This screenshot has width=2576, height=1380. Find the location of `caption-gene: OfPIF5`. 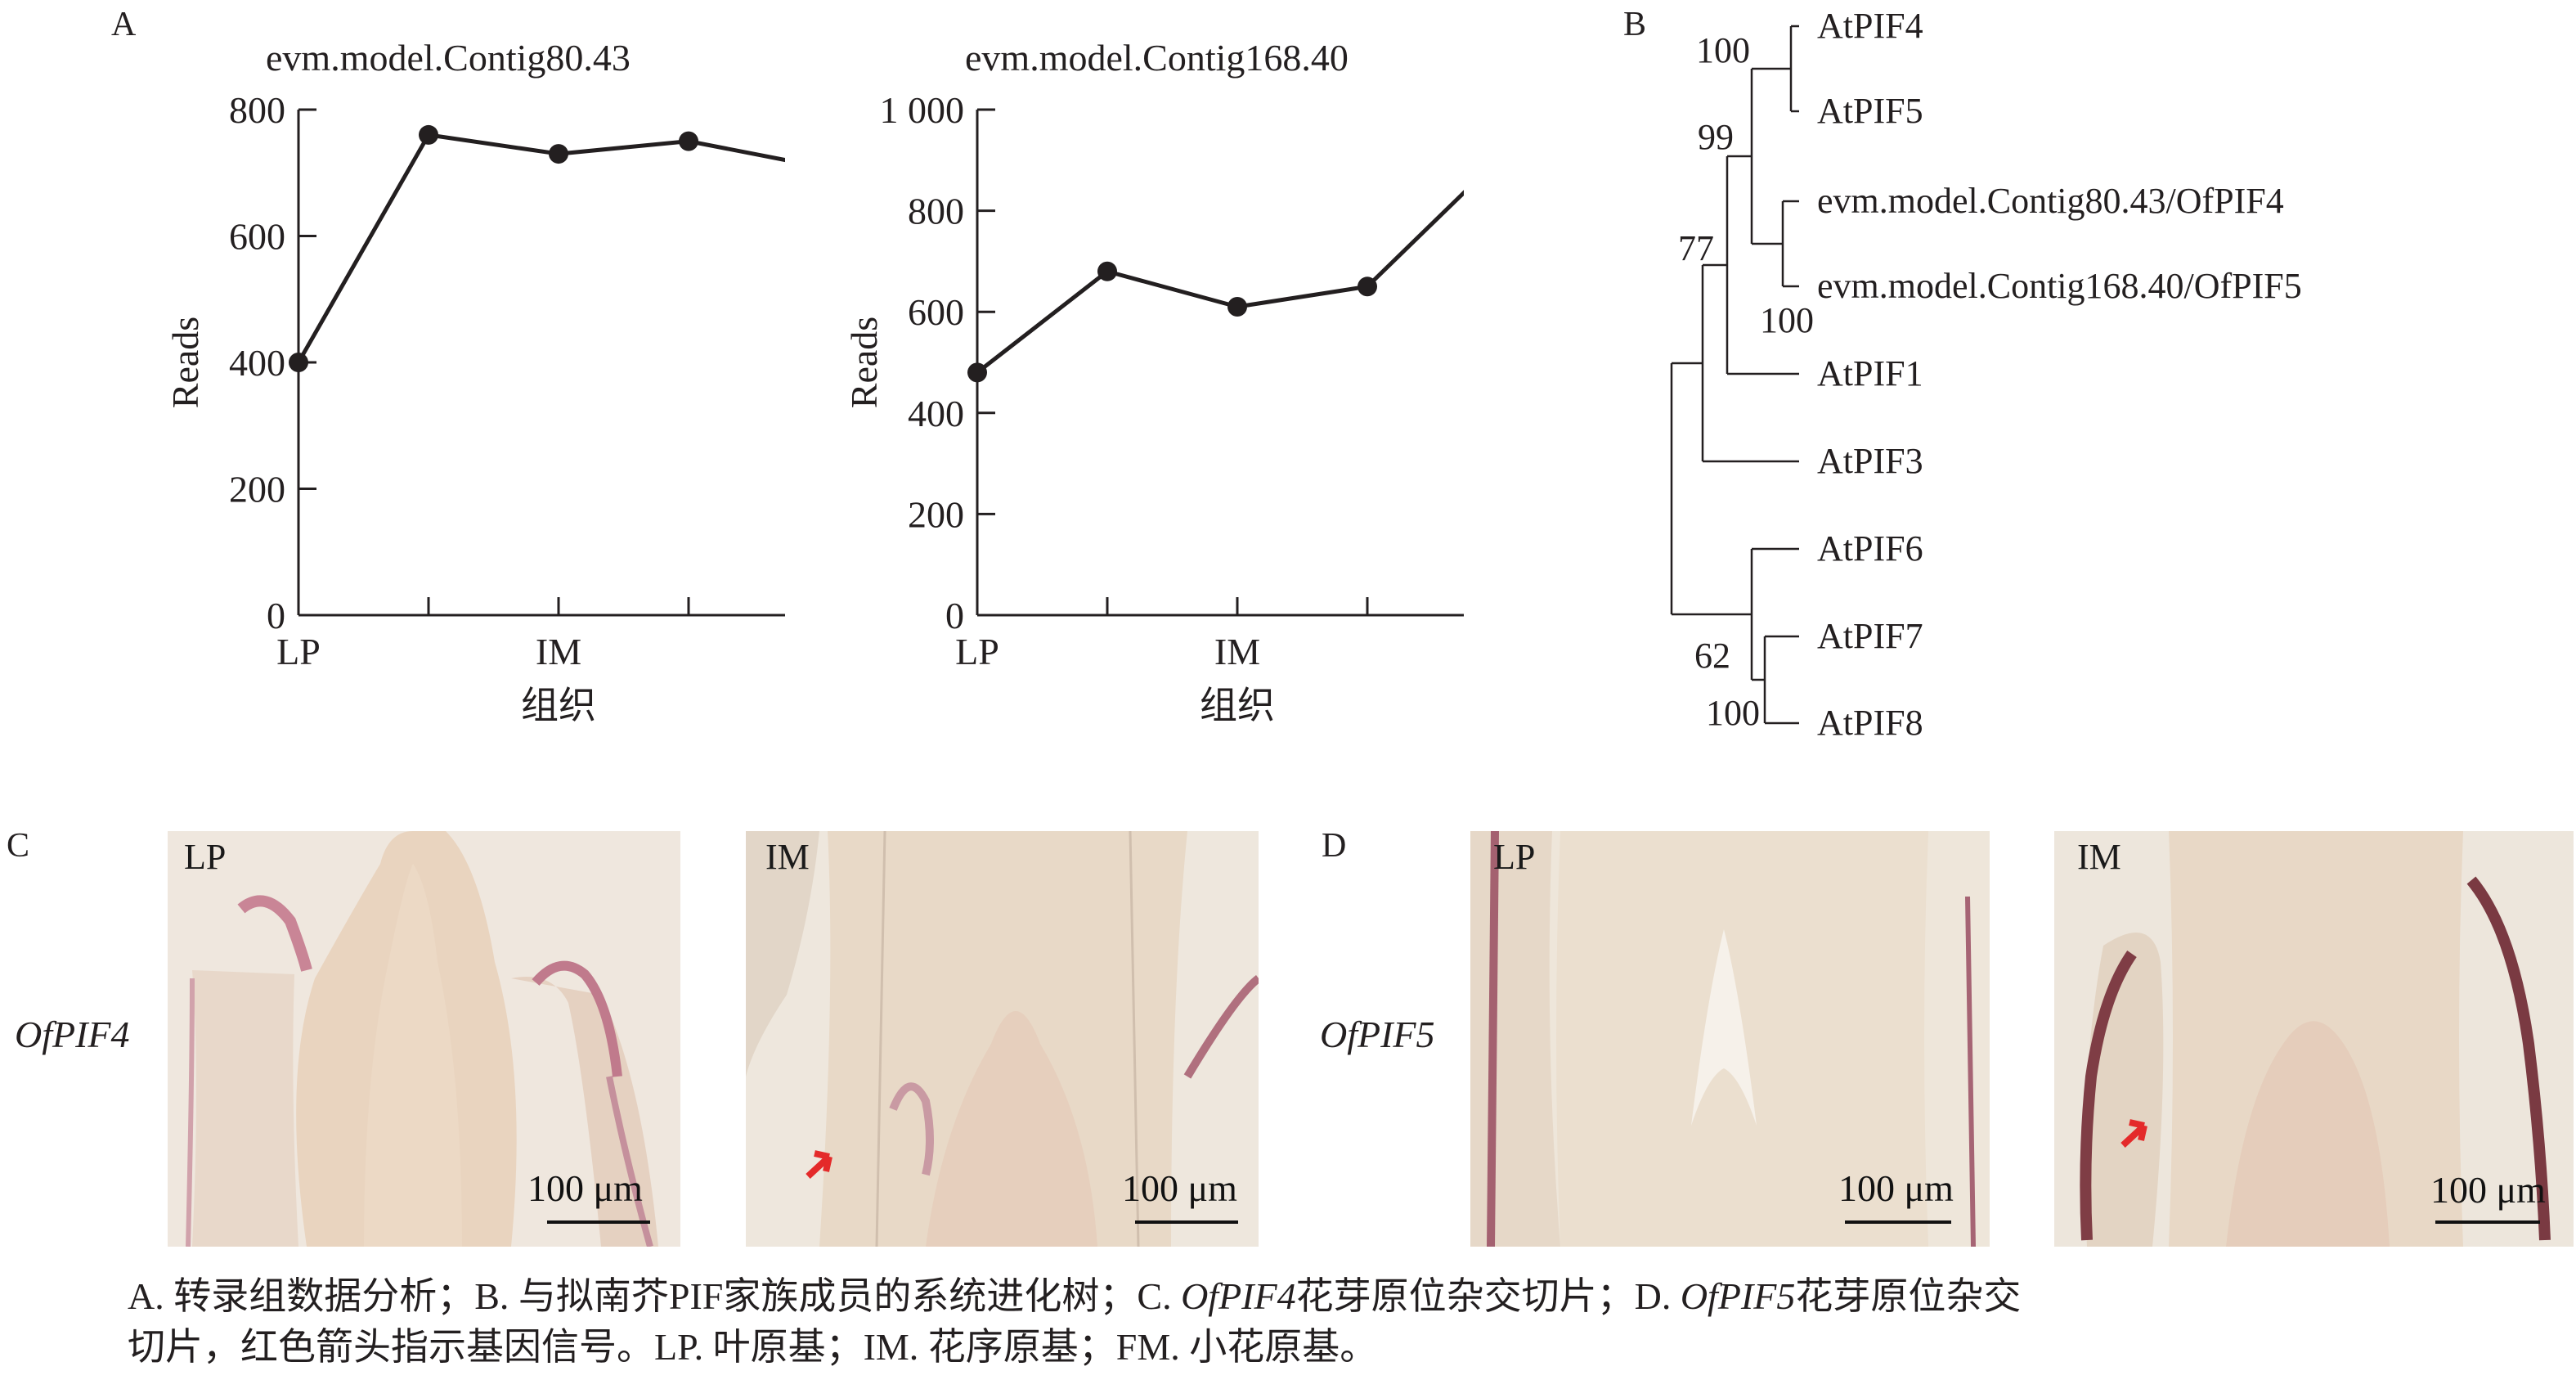

caption-gene: OfPIF5 is located at coordinates (1738, 1296).